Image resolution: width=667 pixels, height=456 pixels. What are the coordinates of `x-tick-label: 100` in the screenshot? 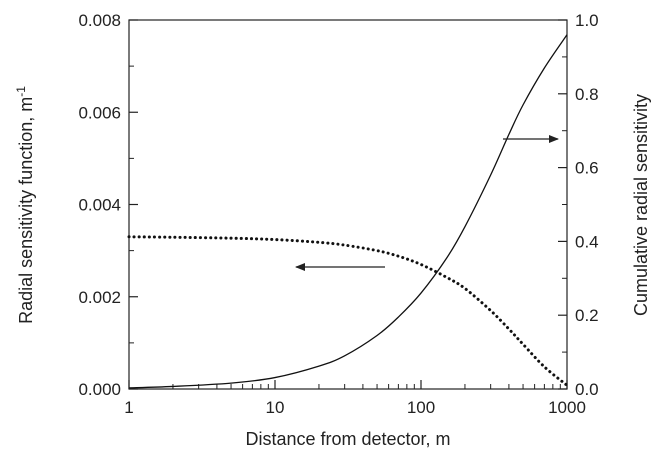 It's located at (421, 407).